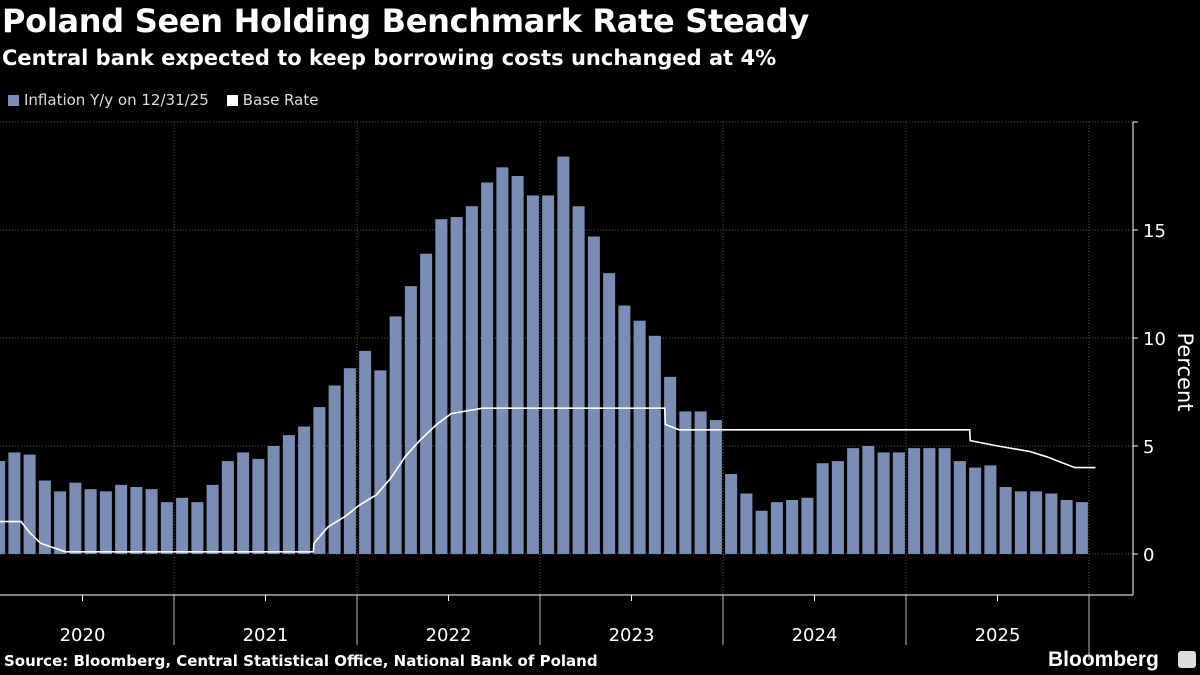 The image size is (1200, 675). I want to click on legend-item-inflation: Inflation Y/y on 12/31/25, so click(108, 100).